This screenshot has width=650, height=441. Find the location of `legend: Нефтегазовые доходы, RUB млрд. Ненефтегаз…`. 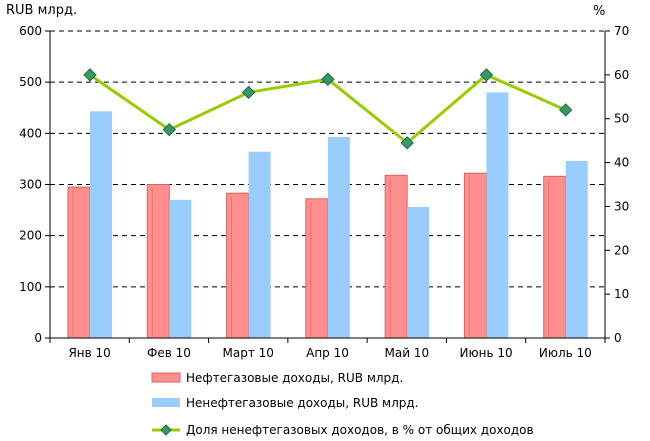

legend: Нефтегазовые доходы, RUB млрд. Ненефтегаз… is located at coordinates (342, 404).